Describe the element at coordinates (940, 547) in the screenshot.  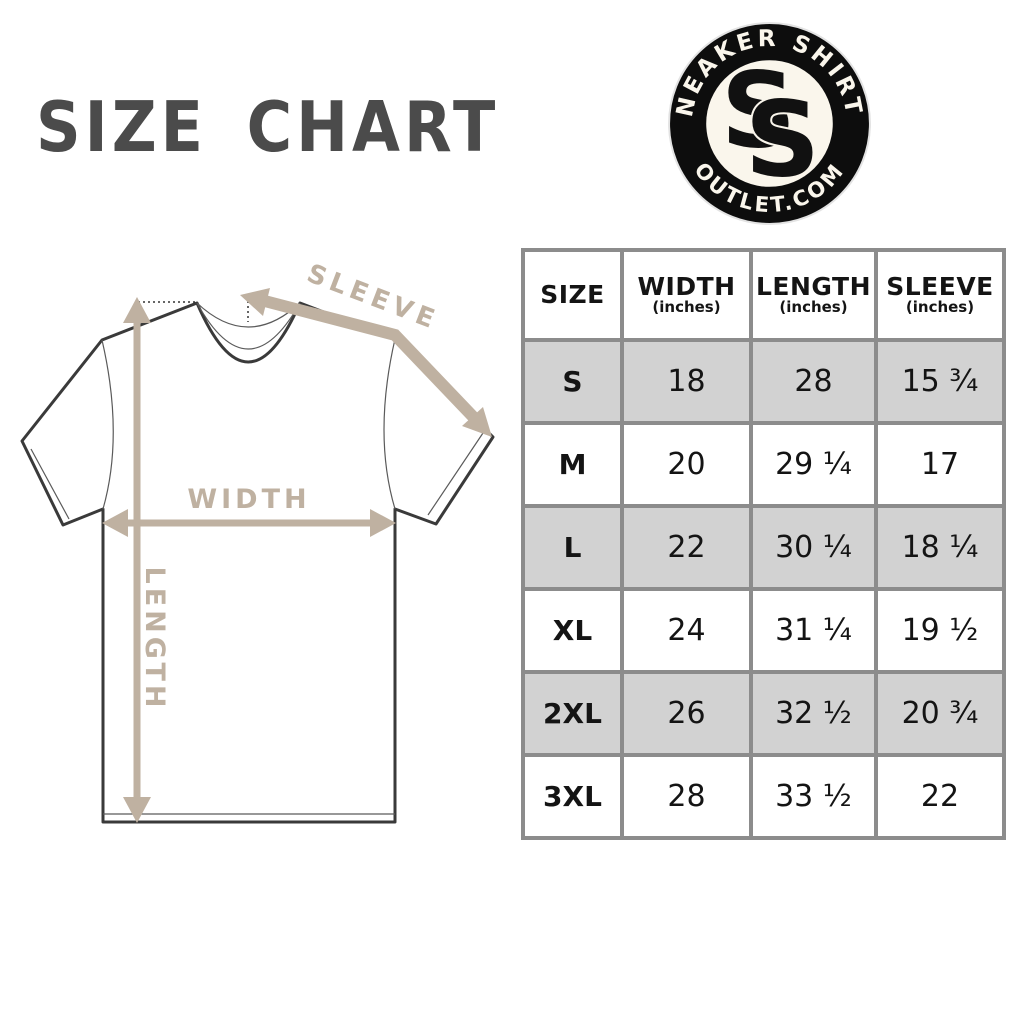
I see `sleeve-cell: 18 ¼` at that location.